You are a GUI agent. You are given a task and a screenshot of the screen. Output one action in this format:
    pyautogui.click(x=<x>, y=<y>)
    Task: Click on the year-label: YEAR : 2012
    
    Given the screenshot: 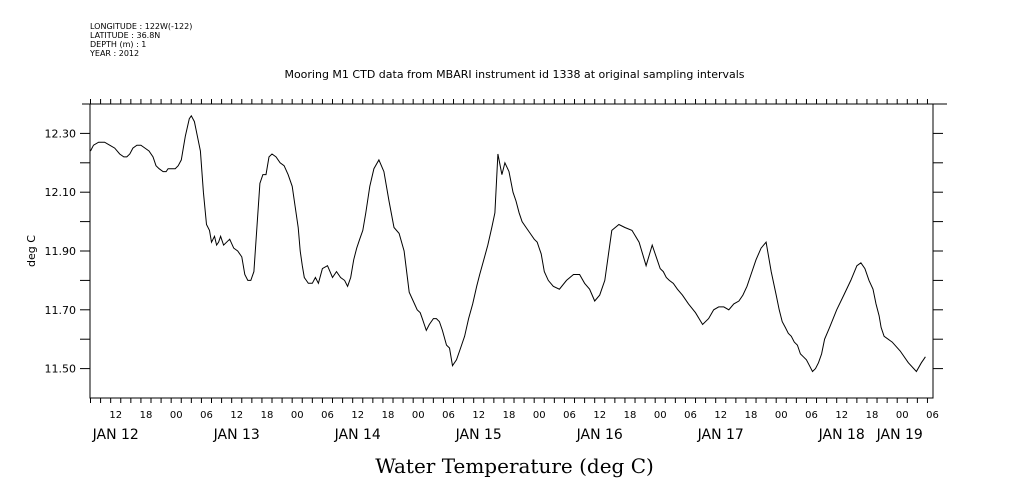 What is the action you would take?
    pyautogui.click(x=115, y=53)
    